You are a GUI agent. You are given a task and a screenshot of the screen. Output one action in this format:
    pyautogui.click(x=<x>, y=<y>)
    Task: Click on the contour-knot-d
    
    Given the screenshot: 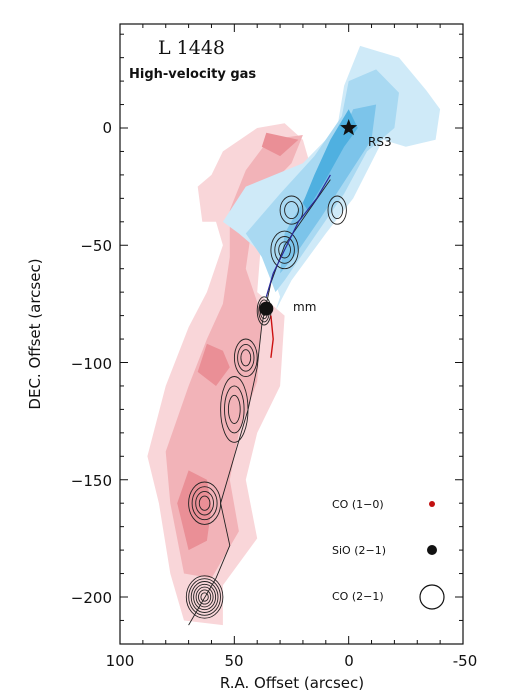 What is the action you would take?
    pyautogui.click(x=246, y=357)
    